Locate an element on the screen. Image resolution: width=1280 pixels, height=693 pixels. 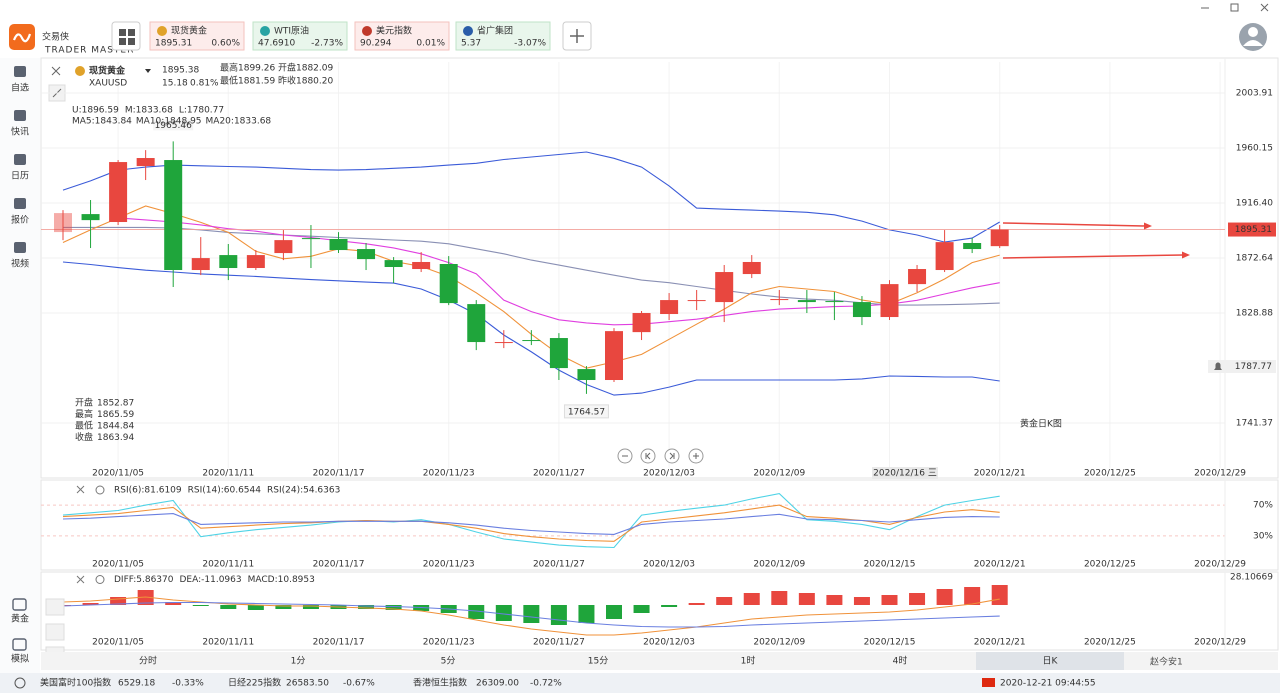
quote-tab-name: WTI原油 is located at coordinates (291, 31).